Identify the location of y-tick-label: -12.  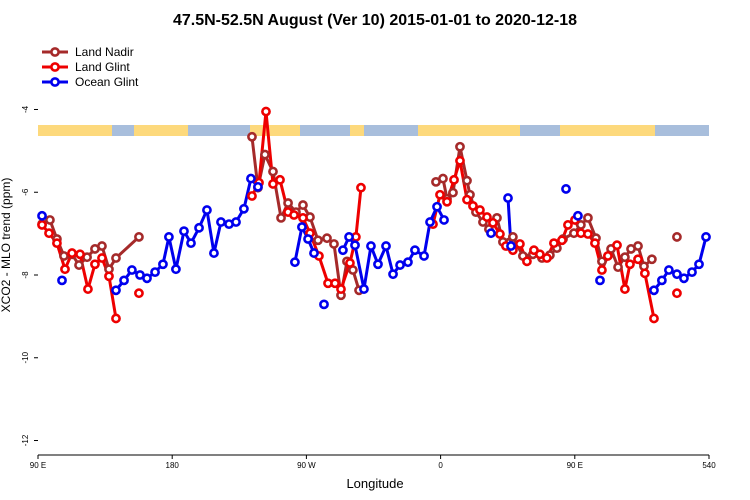
(25, 440).